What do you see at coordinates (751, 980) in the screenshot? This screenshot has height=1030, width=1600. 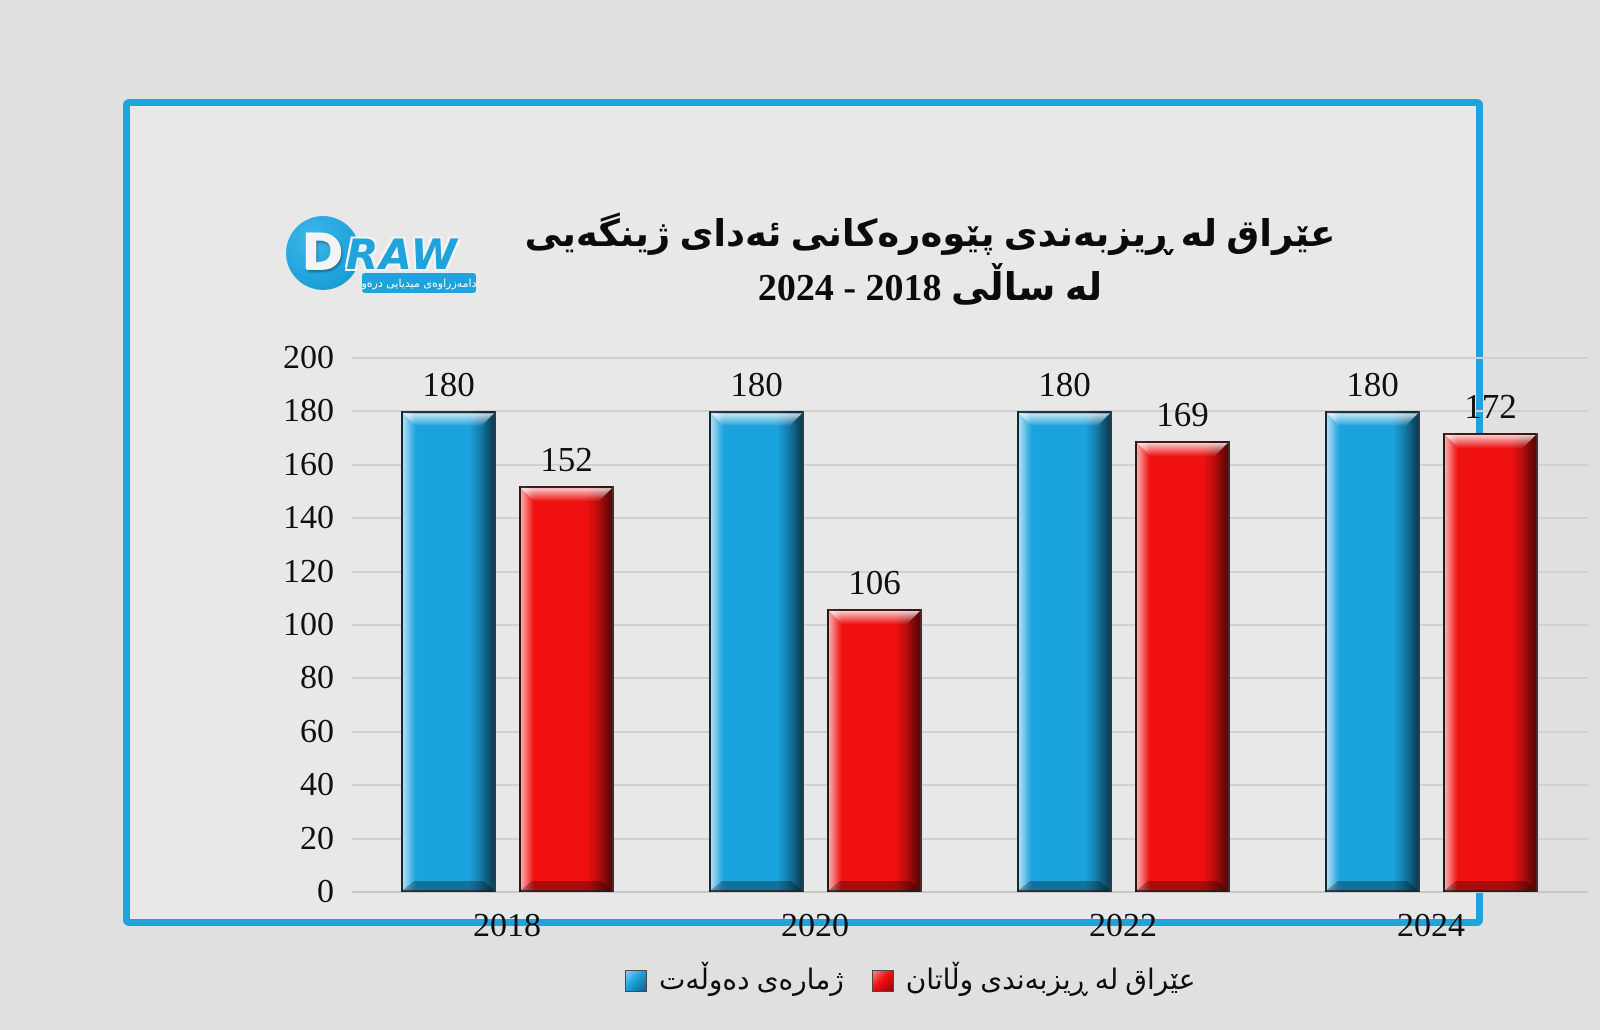 I see `legend-label-series1: ژمارەی دەوڵەت` at bounding box center [751, 980].